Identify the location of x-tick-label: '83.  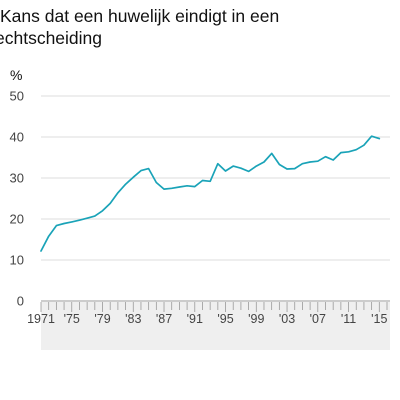
(133, 319).